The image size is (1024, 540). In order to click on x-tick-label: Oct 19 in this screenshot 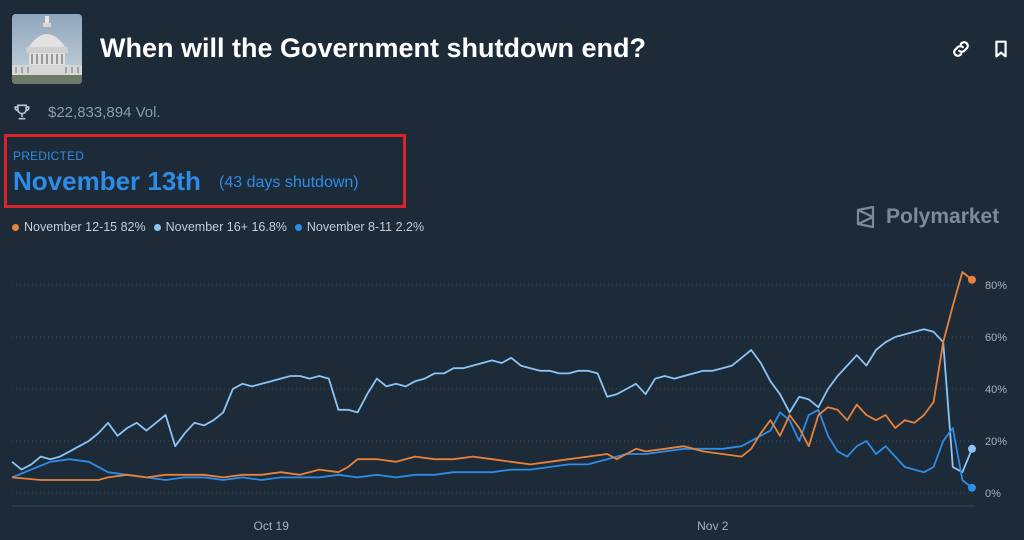, I will do `click(272, 526)`.